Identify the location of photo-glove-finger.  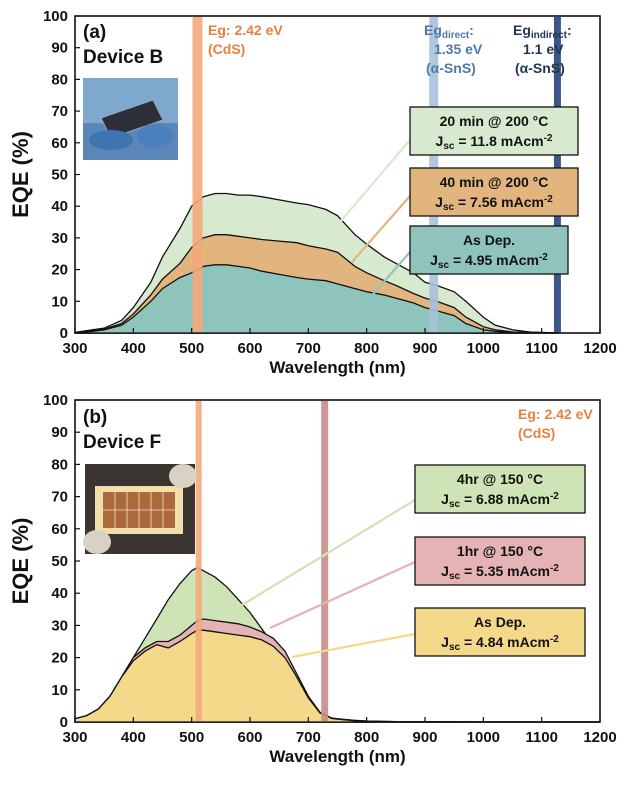
(111, 140).